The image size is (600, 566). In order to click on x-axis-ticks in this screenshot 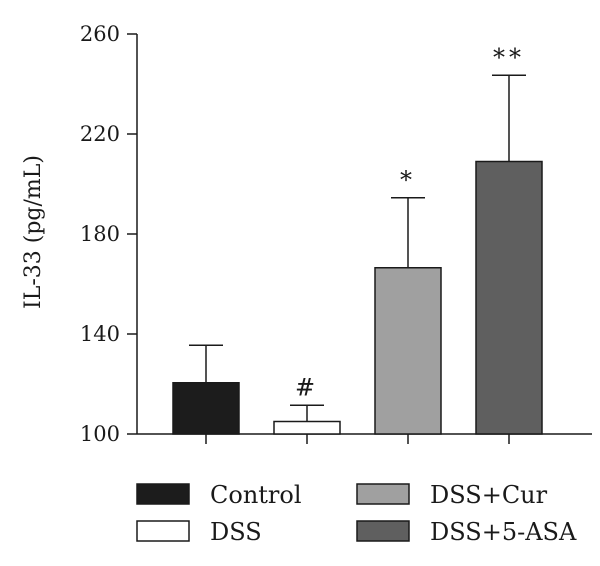, I will do `click(357, 439)`.